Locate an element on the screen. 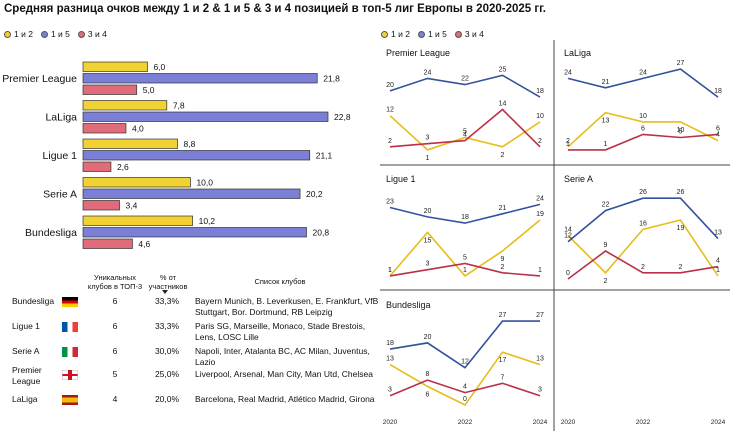 The image size is (730, 433). bar-value-label: 10,2 is located at coordinates (207, 221).